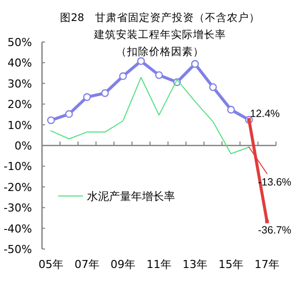 This screenshot has width=297, height=291. I want to click on y-tick-label: 20%, so click(20, 105).